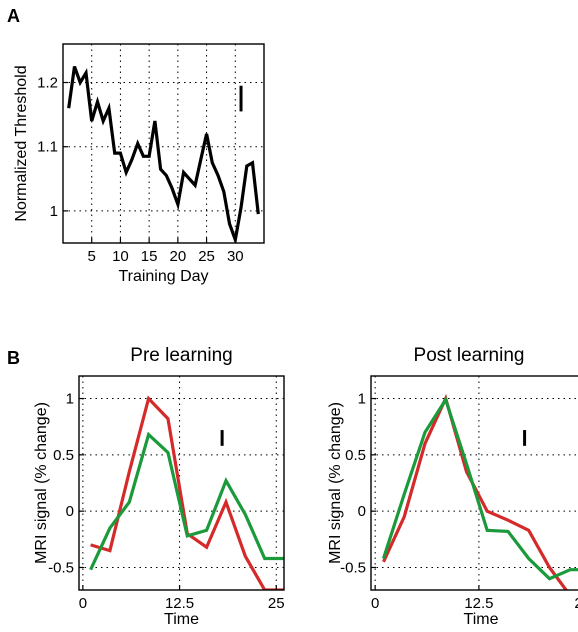  What do you see at coordinates (13, 16) in the screenshot?
I see `panel-a-letter: A` at bounding box center [13, 16].